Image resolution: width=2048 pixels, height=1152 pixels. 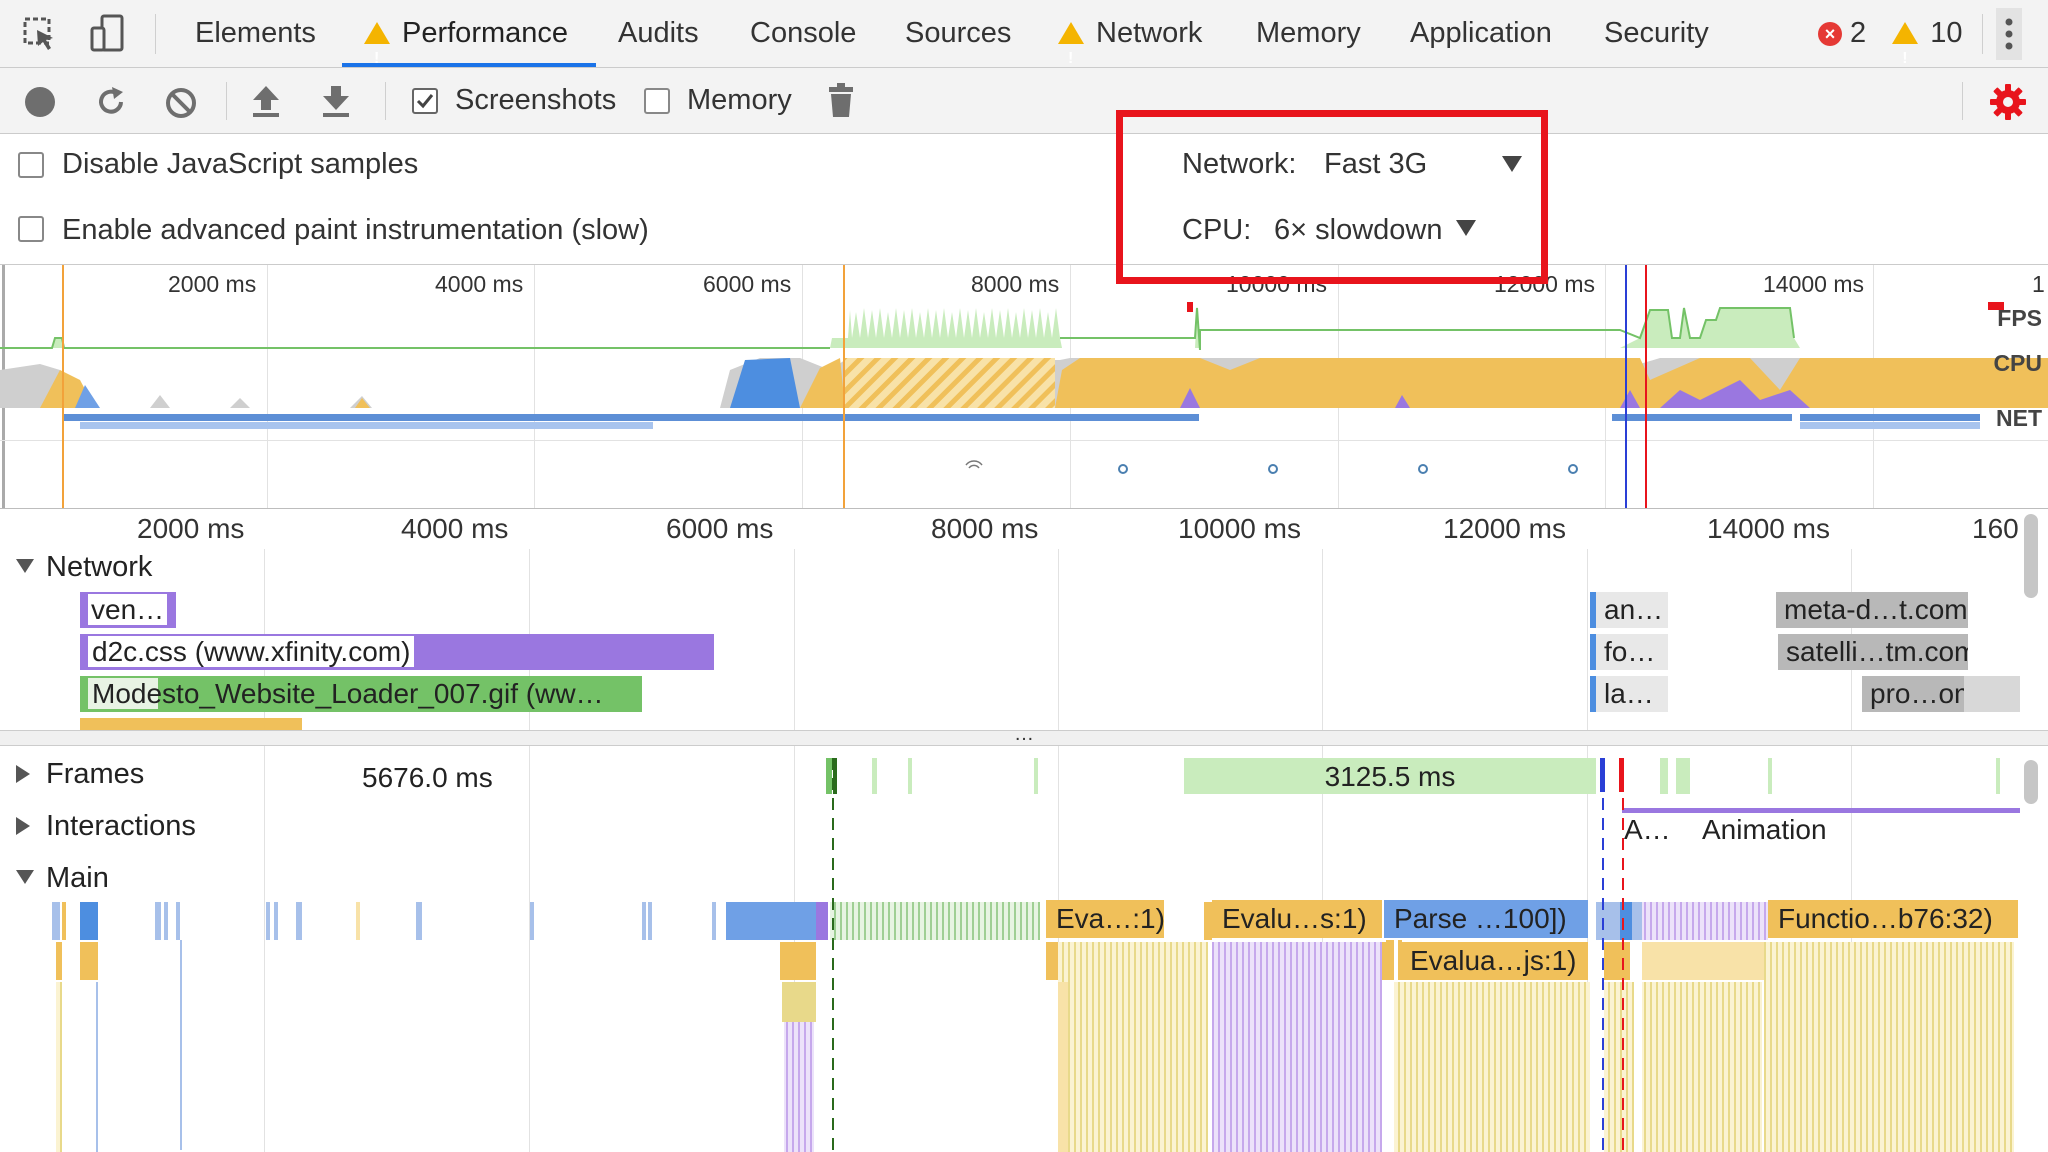 What do you see at coordinates (1646, 386) in the screenshot?
I see `load-event-marker` at bounding box center [1646, 386].